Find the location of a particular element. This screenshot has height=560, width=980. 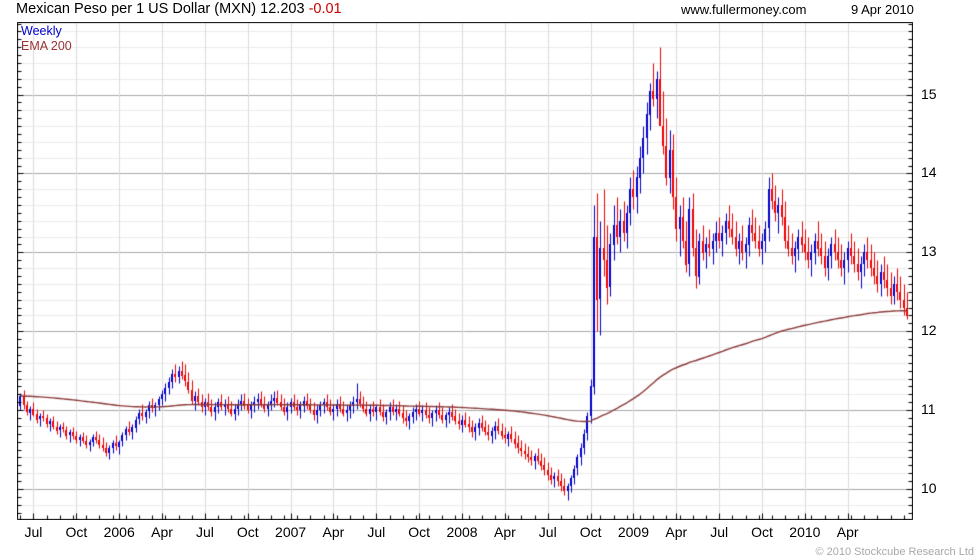

y-axis-tick-label: 11 is located at coordinates (928, 409).